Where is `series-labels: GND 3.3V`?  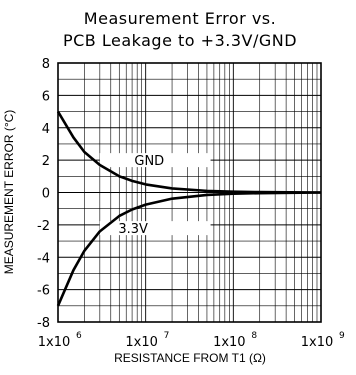 series-labels: GND 3.3V is located at coordinates (155, 195).